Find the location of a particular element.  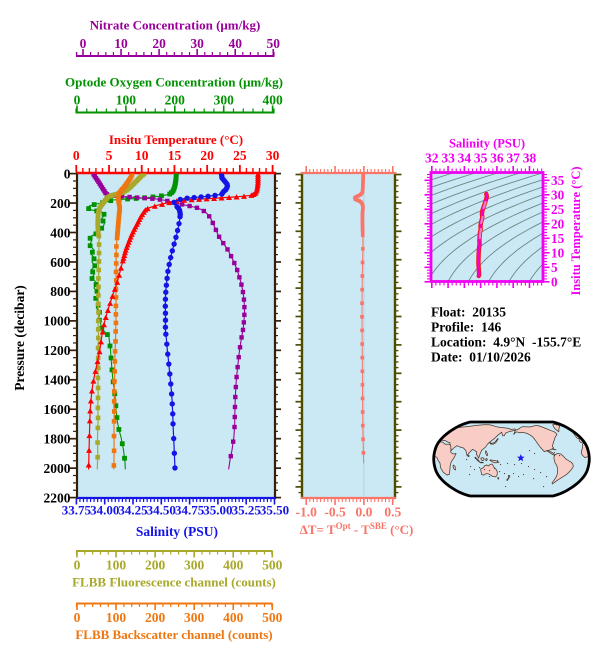

svg-text:FLBB Backscatter channel (coun: FLBB Backscatter channel (counts) is located at coordinates (173, 634).